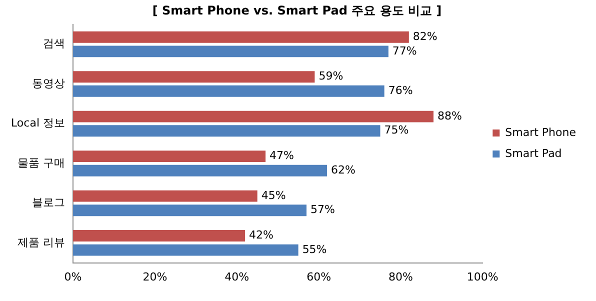  Describe the element at coordinates (54, 43) in the screenshot. I see `y-tick-label: 검색` at that location.